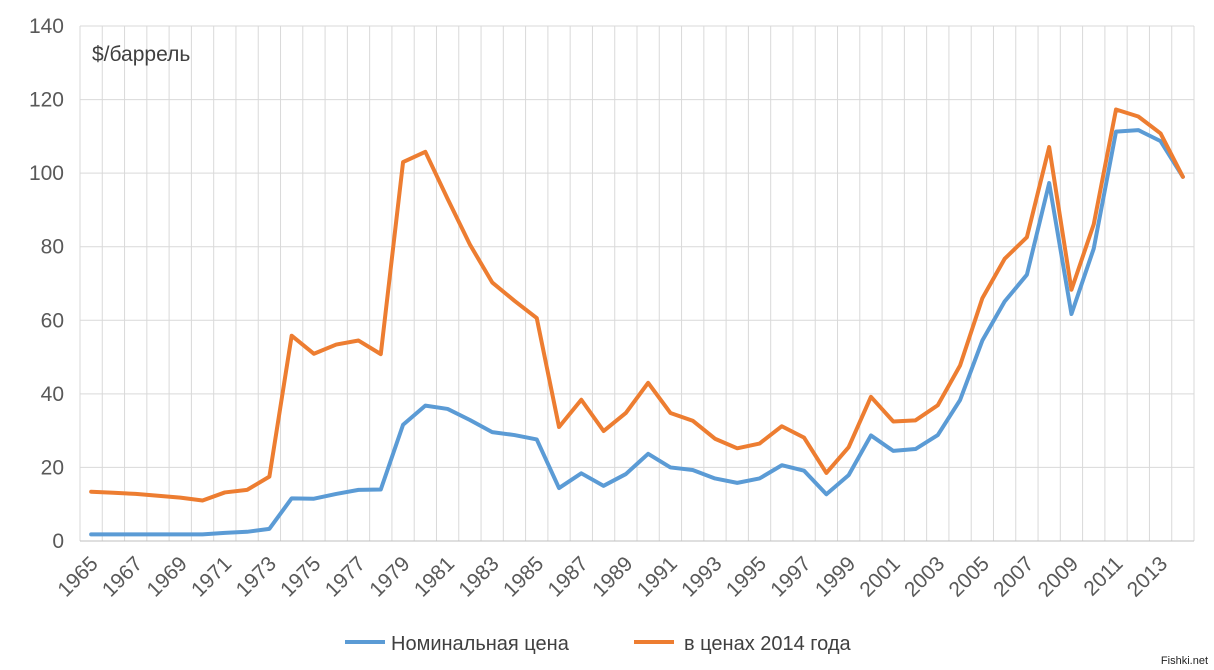 The image size is (1214, 670). Describe the element at coordinates (52, 467) in the screenshot. I see `y-tick-label: 20` at that location.